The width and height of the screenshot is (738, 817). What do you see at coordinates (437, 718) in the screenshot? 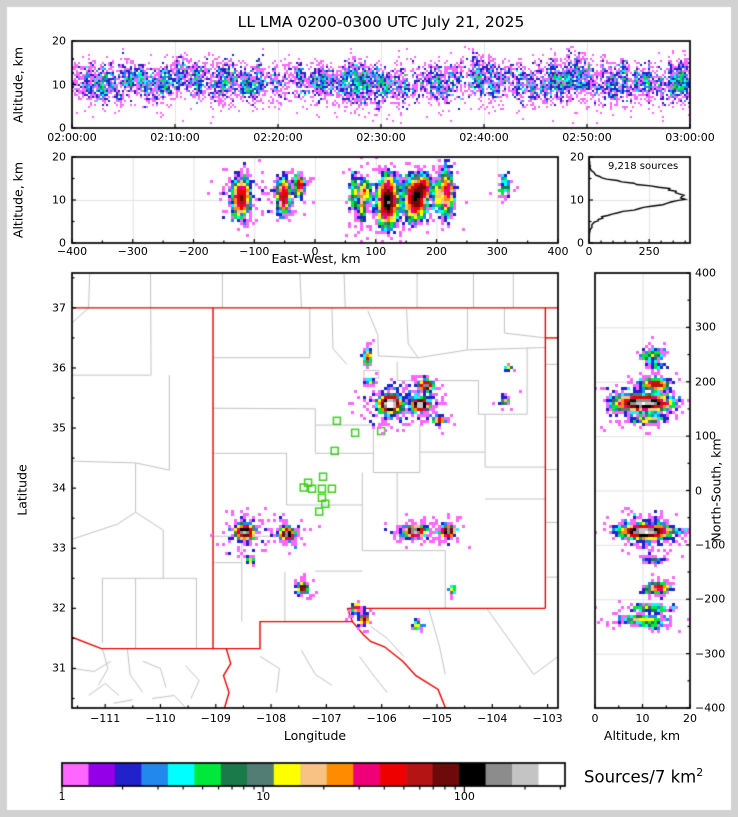
I see `tick-label: −105` at bounding box center [437, 718].